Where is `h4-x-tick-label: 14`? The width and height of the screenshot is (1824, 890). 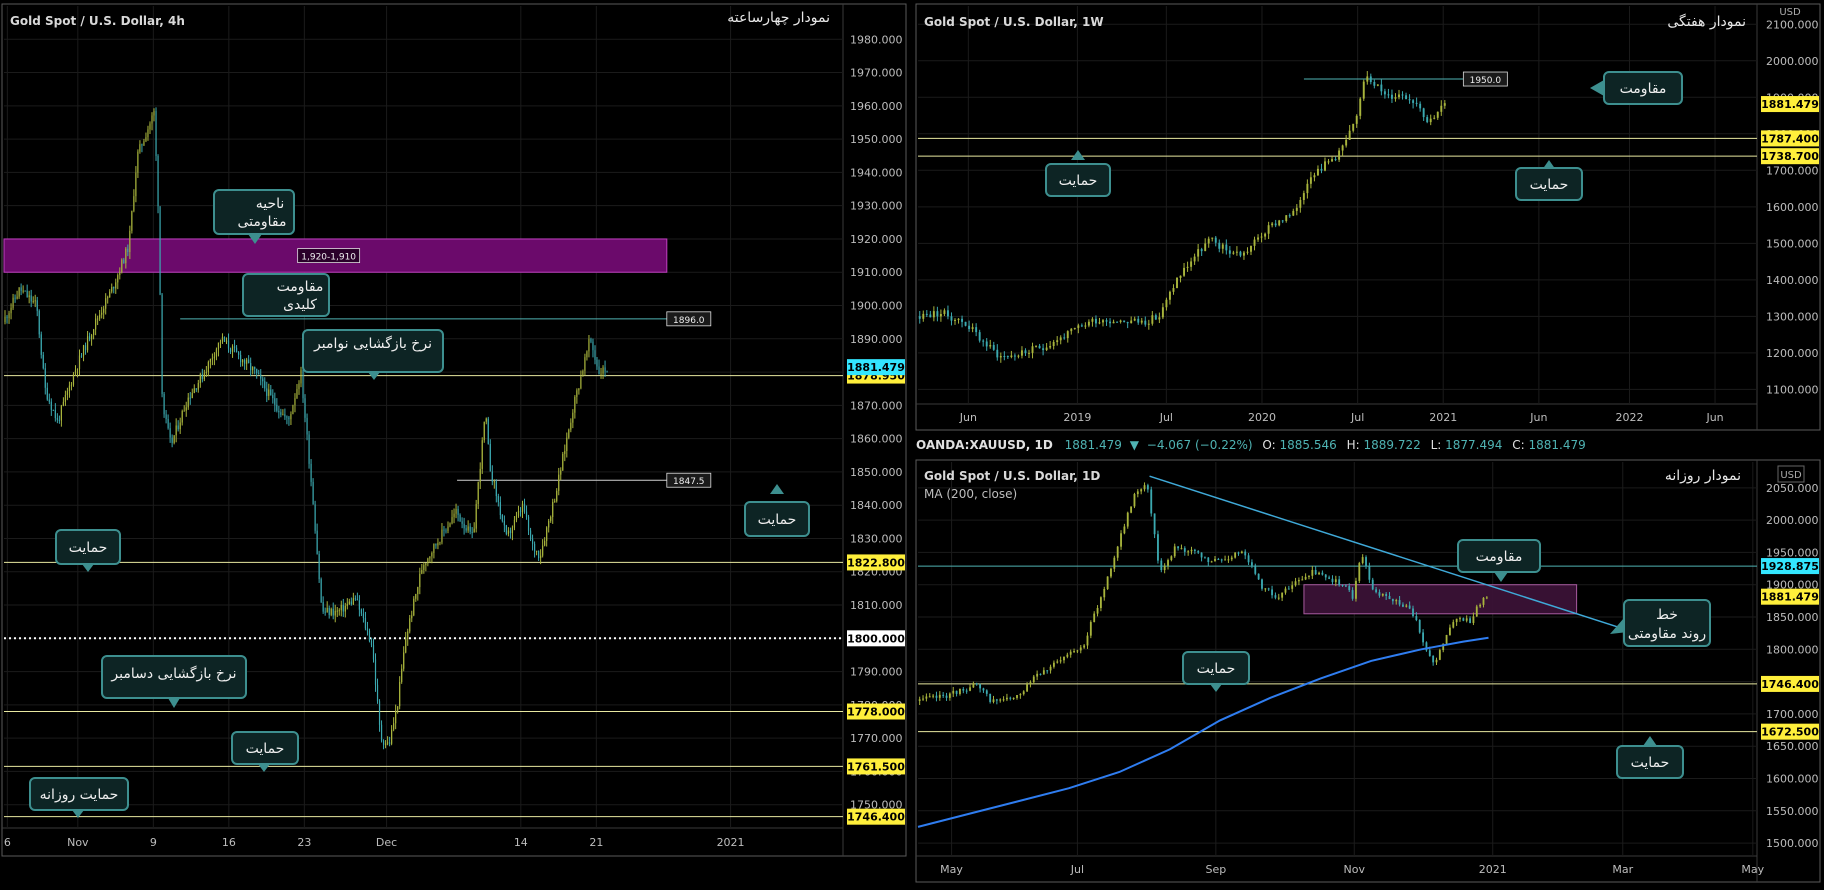
h4-x-tick-label: 14 is located at coordinates (521, 842).